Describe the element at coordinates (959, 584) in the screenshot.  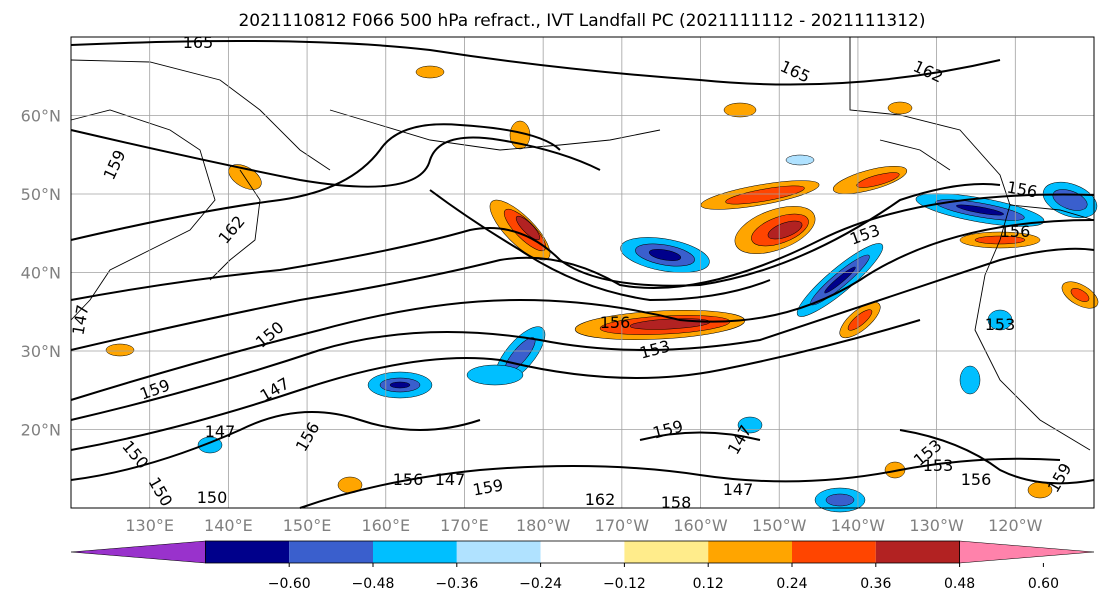
I see `colorbar-tick-label: 0.48` at that location.